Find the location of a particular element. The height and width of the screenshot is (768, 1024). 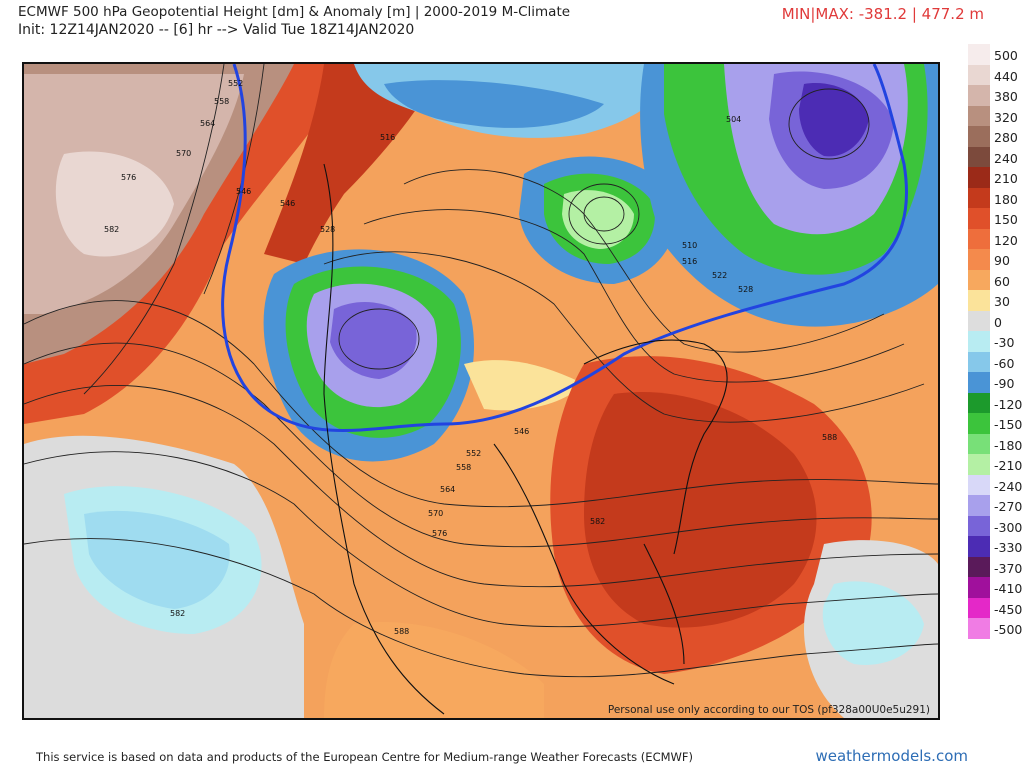

legend-item: 280 is located at coordinates (996, 136).